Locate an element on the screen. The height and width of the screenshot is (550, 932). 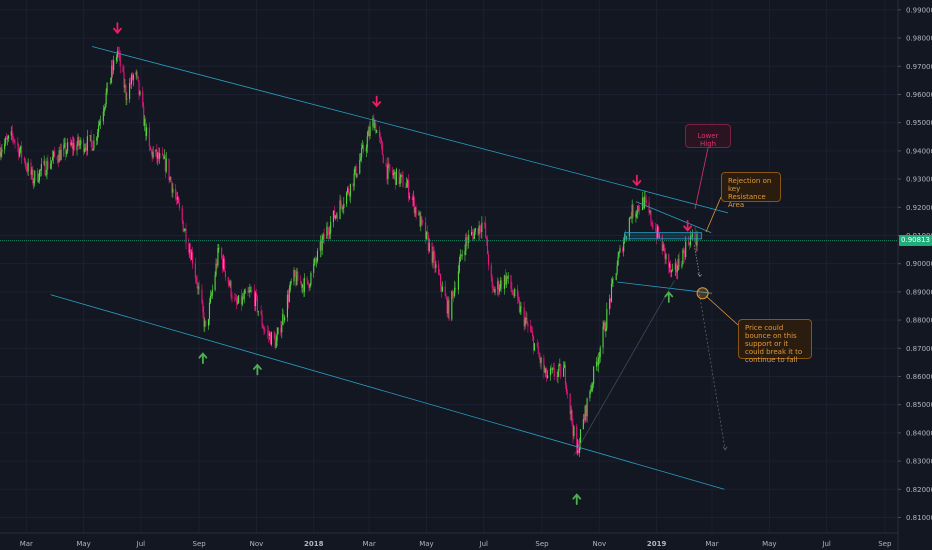
rejection-connector is located at coordinates (713, 214).